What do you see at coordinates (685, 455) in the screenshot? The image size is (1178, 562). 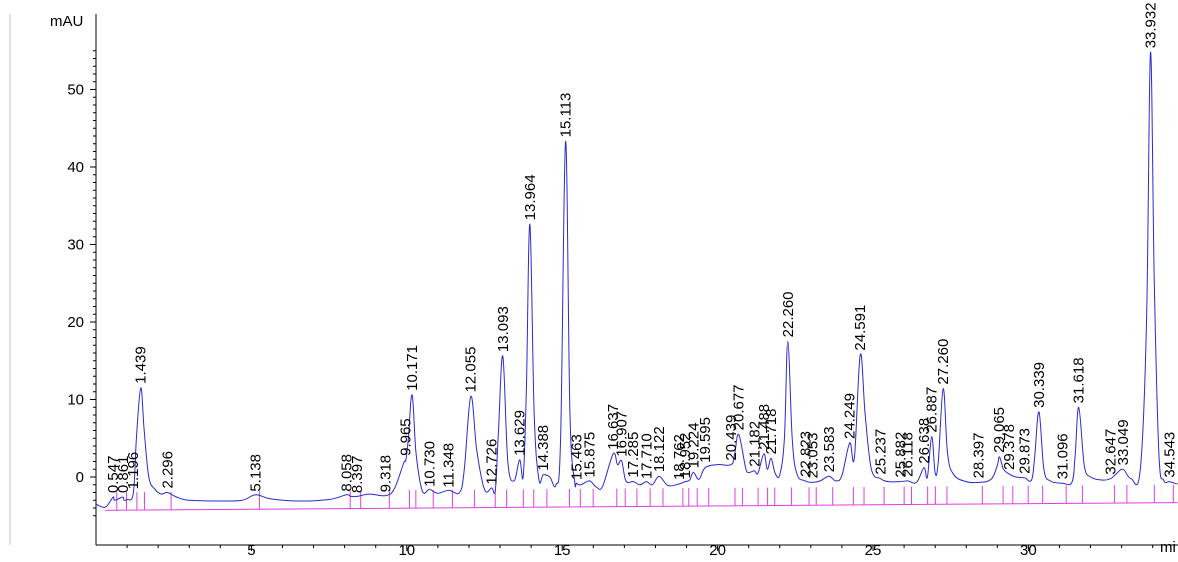 I see `peak-label: 18.952` at bounding box center [685, 455].